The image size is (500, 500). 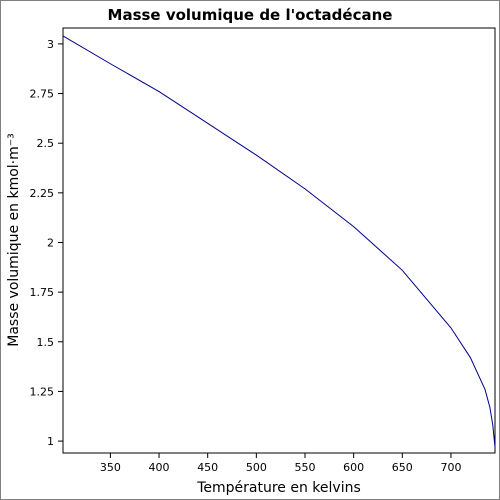 I want to click on x-tick-label: 500, so click(x=256, y=467).